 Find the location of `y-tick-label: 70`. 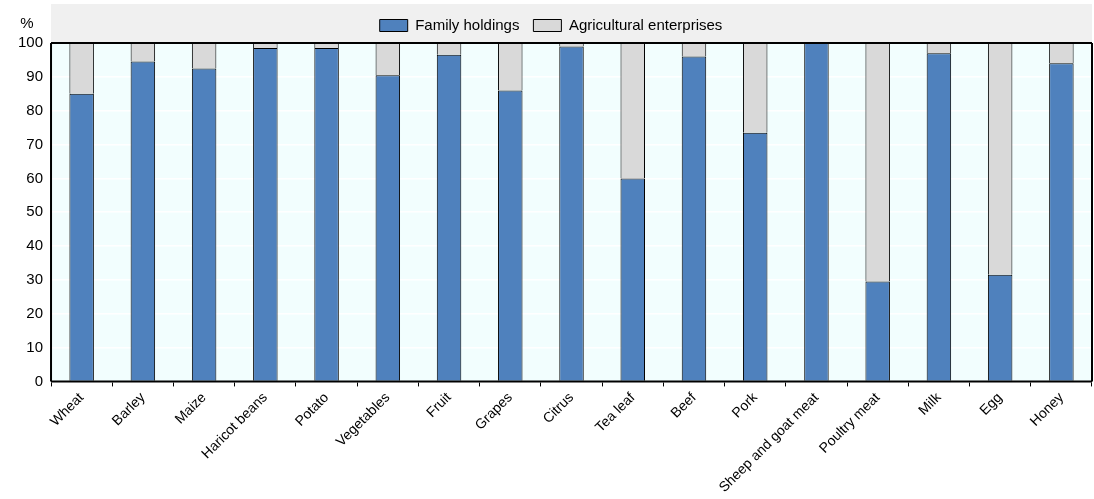

y-tick-label: 70 is located at coordinates (35, 143).